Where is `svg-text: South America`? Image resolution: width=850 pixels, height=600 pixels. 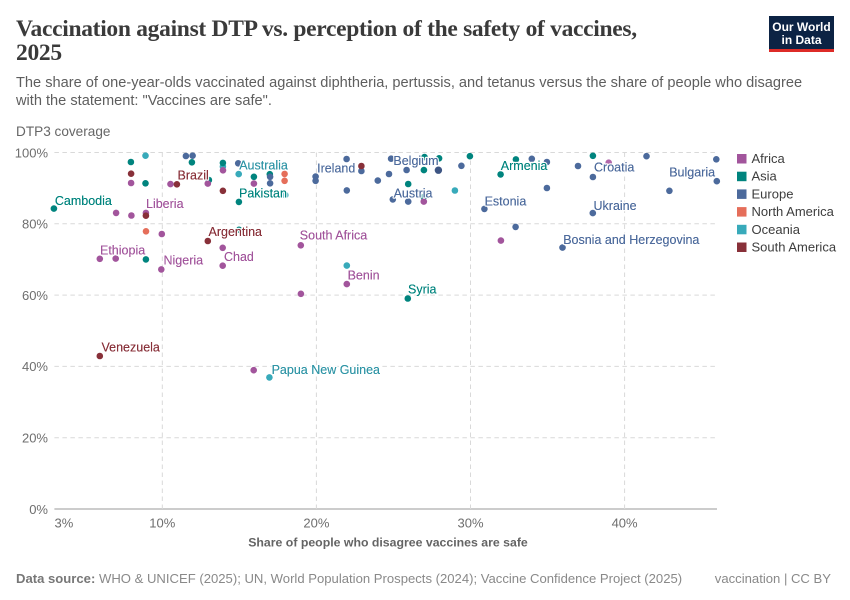
svg-text: South America is located at coordinates (794, 247).